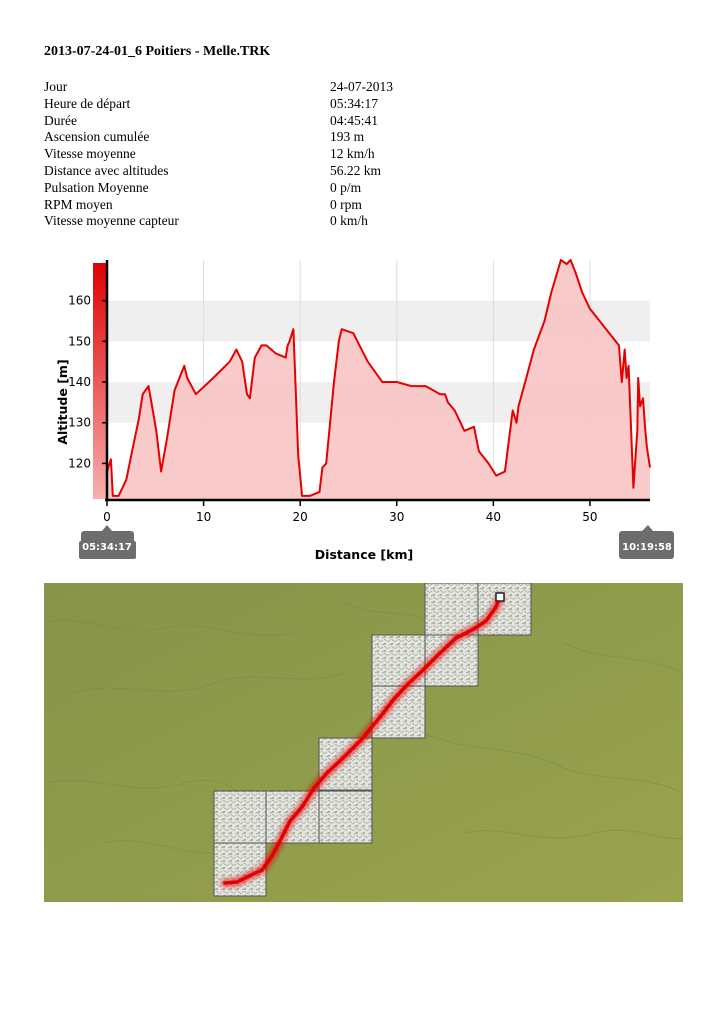  Describe the element at coordinates (349, 221) in the screenshot. I see `stat-value: 0 km/h` at that location.